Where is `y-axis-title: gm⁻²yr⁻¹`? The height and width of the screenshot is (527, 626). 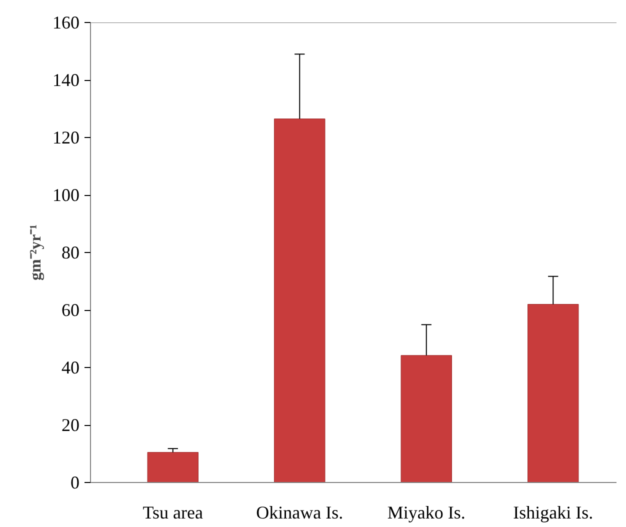 y-axis-title: gm⁻²yr⁻¹ is located at coordinates (36, 252).